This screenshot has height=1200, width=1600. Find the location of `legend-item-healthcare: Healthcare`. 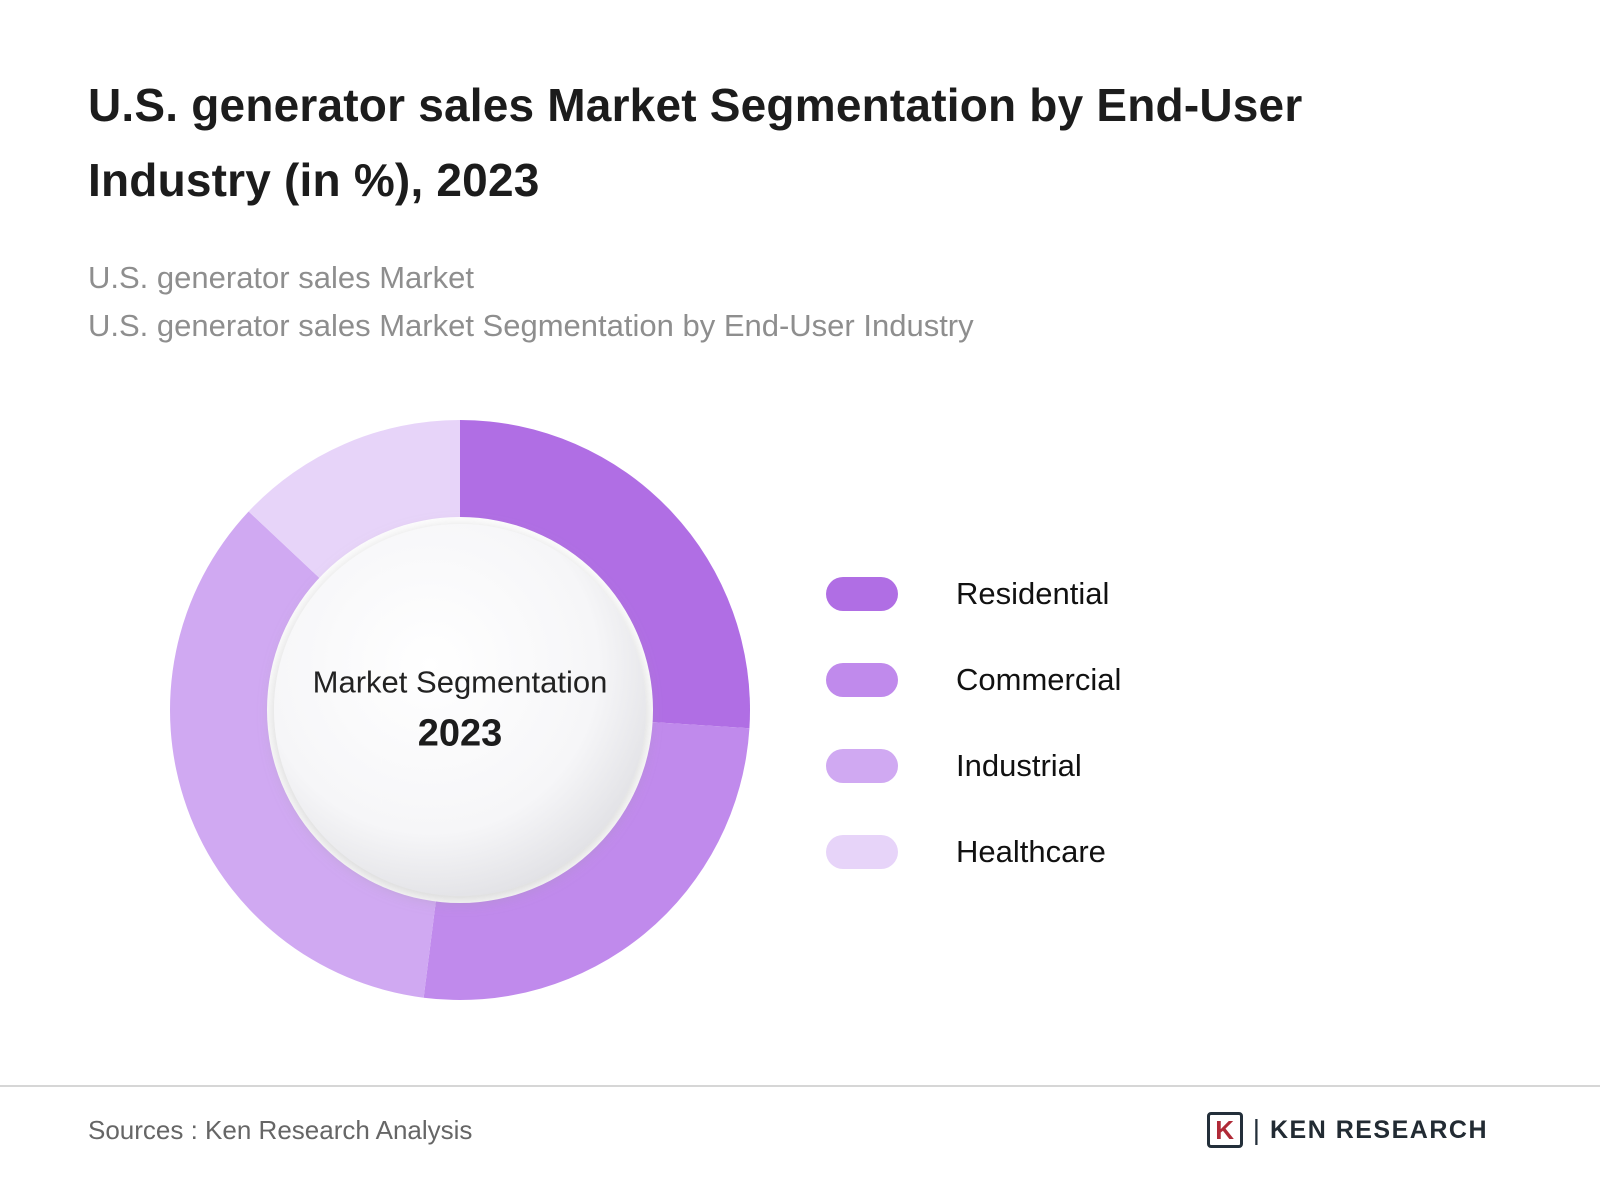

legend-item-healthcare: Healthcare is located at coordinates (973, 852).